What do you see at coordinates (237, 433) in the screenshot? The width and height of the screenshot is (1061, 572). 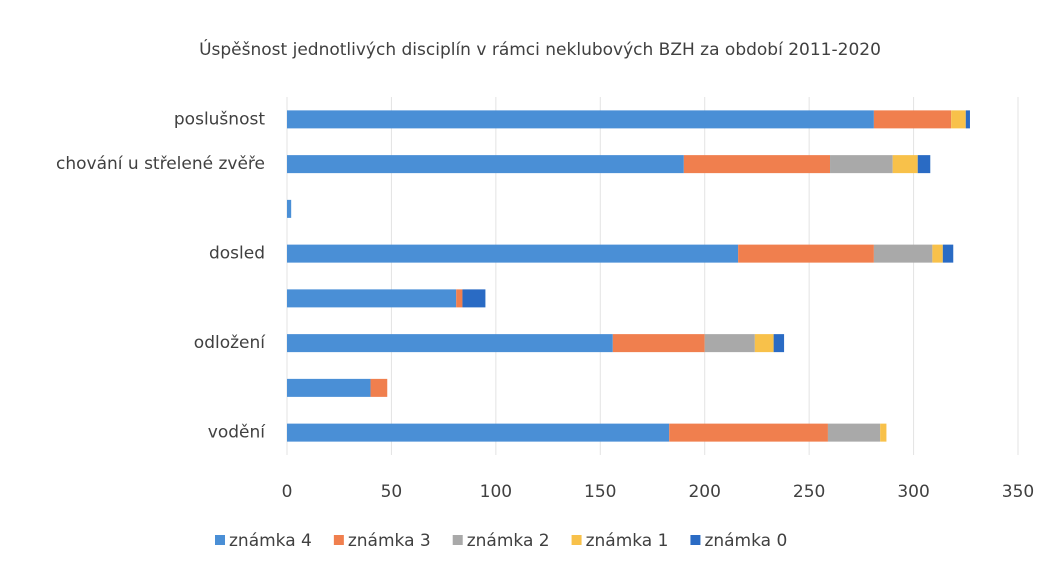 I see `y-tick-label: vodění` at bounding box center [237, 433].